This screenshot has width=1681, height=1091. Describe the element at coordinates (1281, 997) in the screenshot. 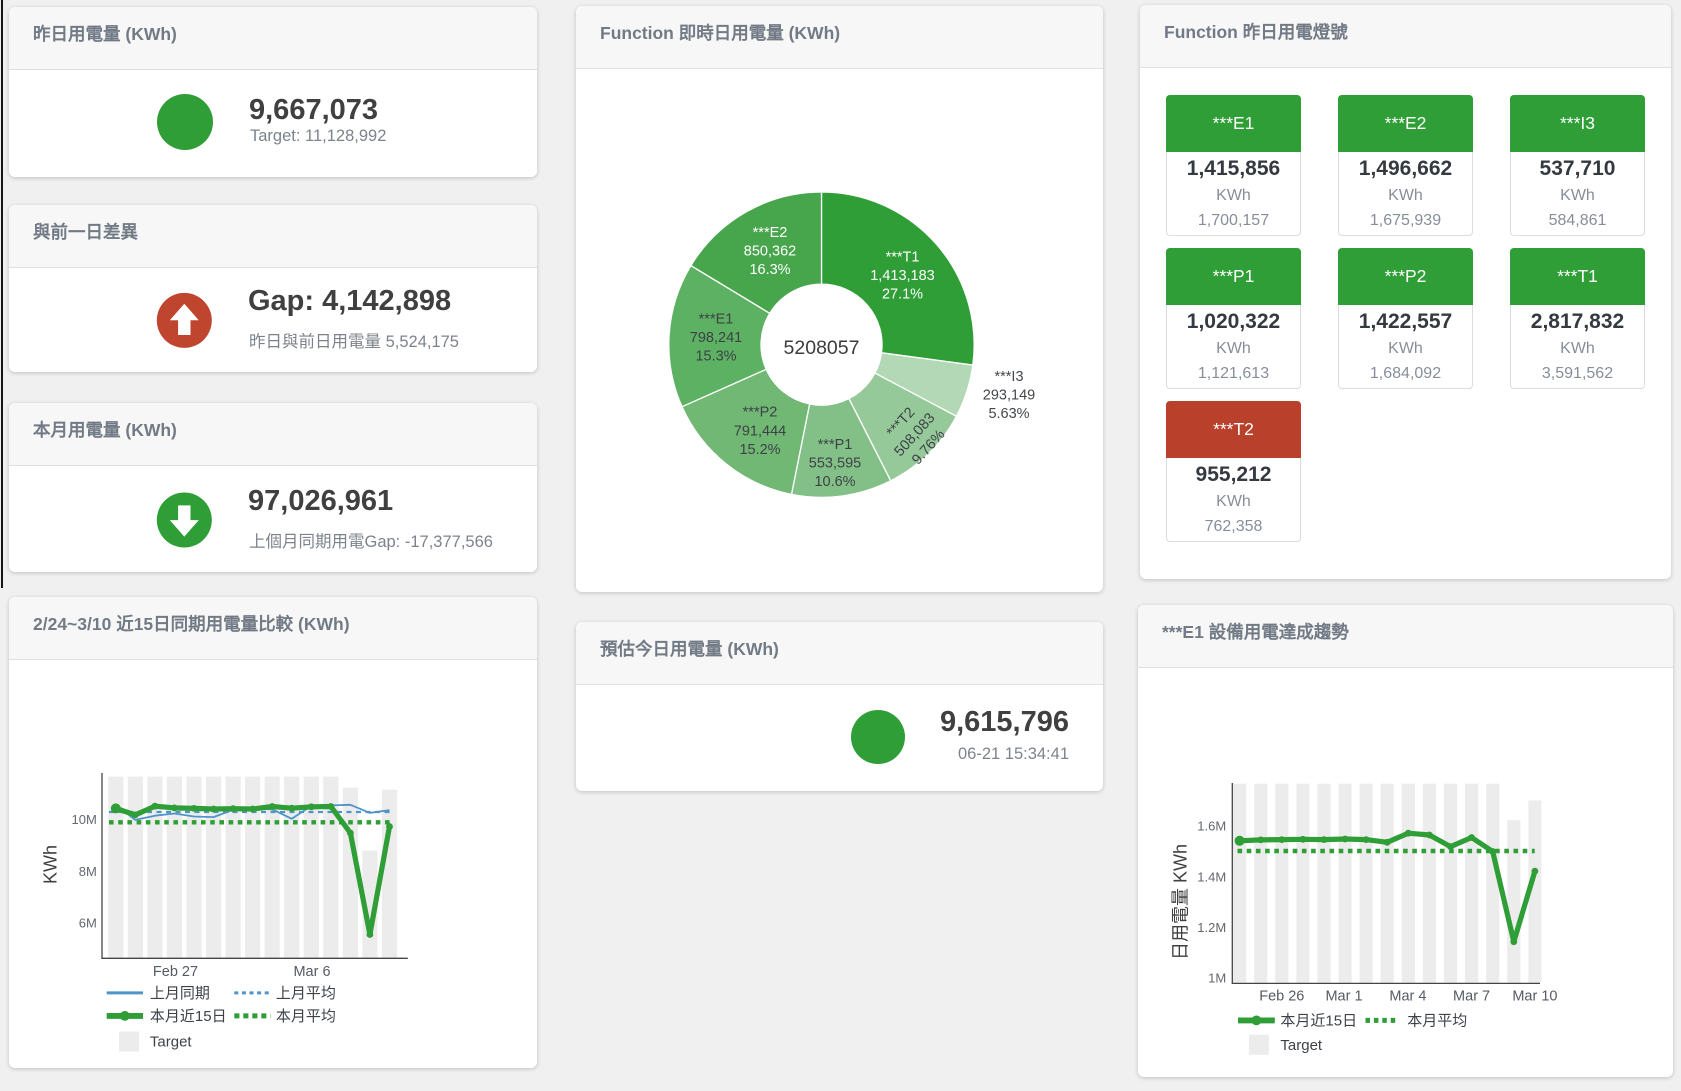

I see `svg-text: Feb 26` at that location.